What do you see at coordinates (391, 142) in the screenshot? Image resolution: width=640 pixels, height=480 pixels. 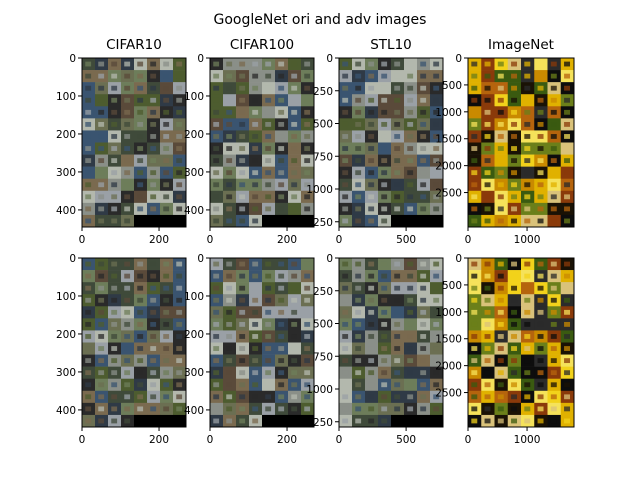 I see `axes-frame` at bounding box center [391, 142].